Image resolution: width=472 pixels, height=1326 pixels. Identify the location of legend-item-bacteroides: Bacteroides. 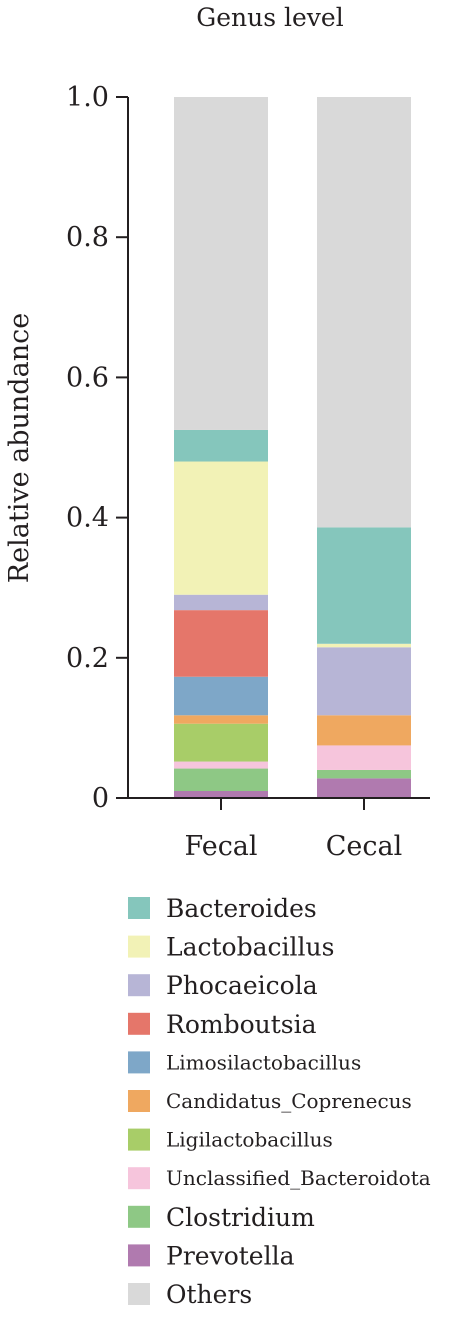
(222, 908).